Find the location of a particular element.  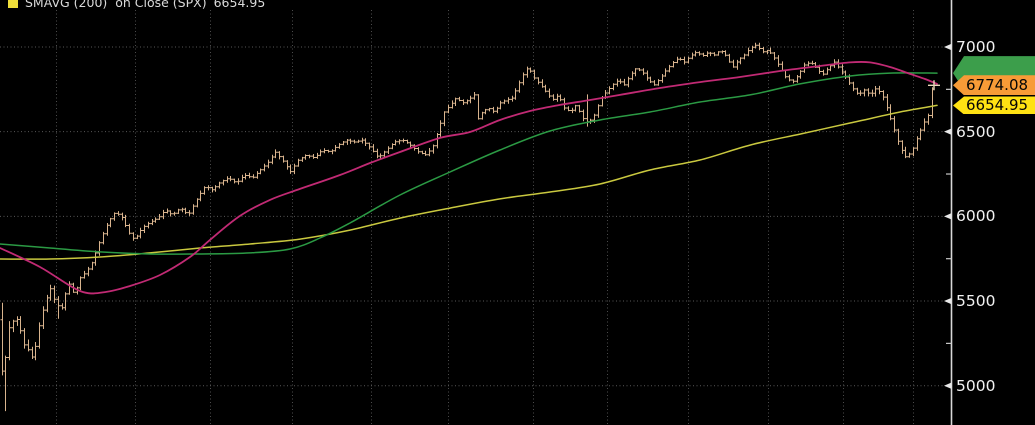

last-price-tag: 6774.08 is located at coordinates (994, 85).